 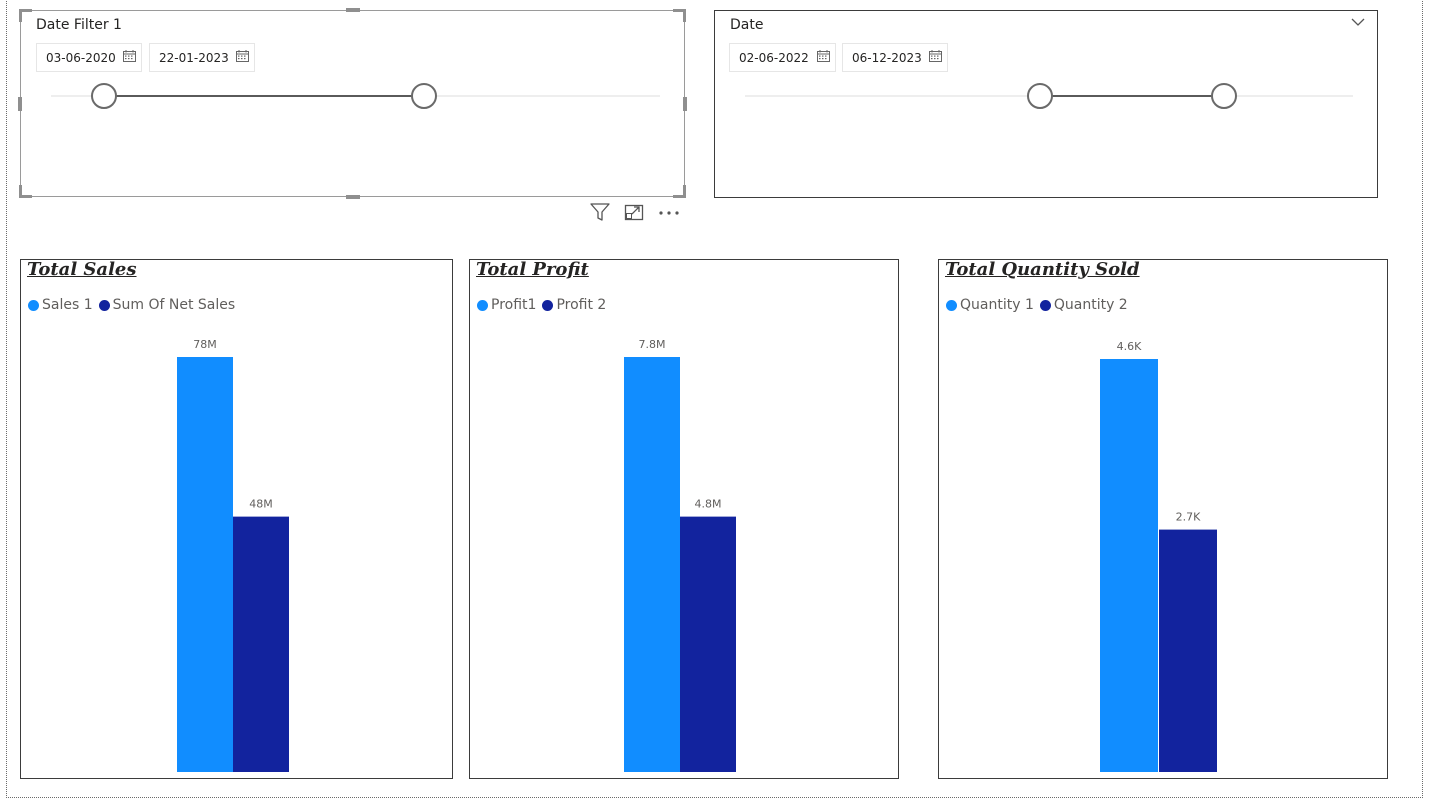 I want to click on data-label: 78M, so click(x=205, y=344).